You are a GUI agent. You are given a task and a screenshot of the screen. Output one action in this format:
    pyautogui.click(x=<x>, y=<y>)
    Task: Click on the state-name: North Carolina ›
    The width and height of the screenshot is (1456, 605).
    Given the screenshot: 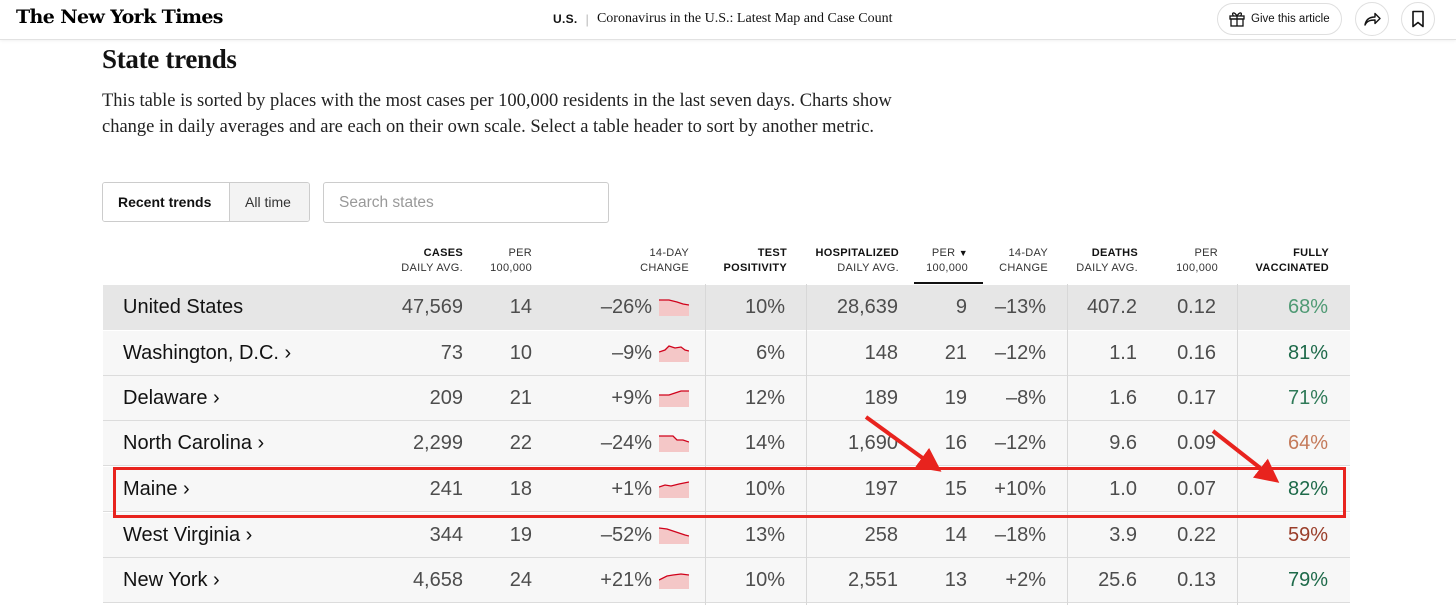 What is the action you would take?
    pyautogui.click(x=194, y=443)
    